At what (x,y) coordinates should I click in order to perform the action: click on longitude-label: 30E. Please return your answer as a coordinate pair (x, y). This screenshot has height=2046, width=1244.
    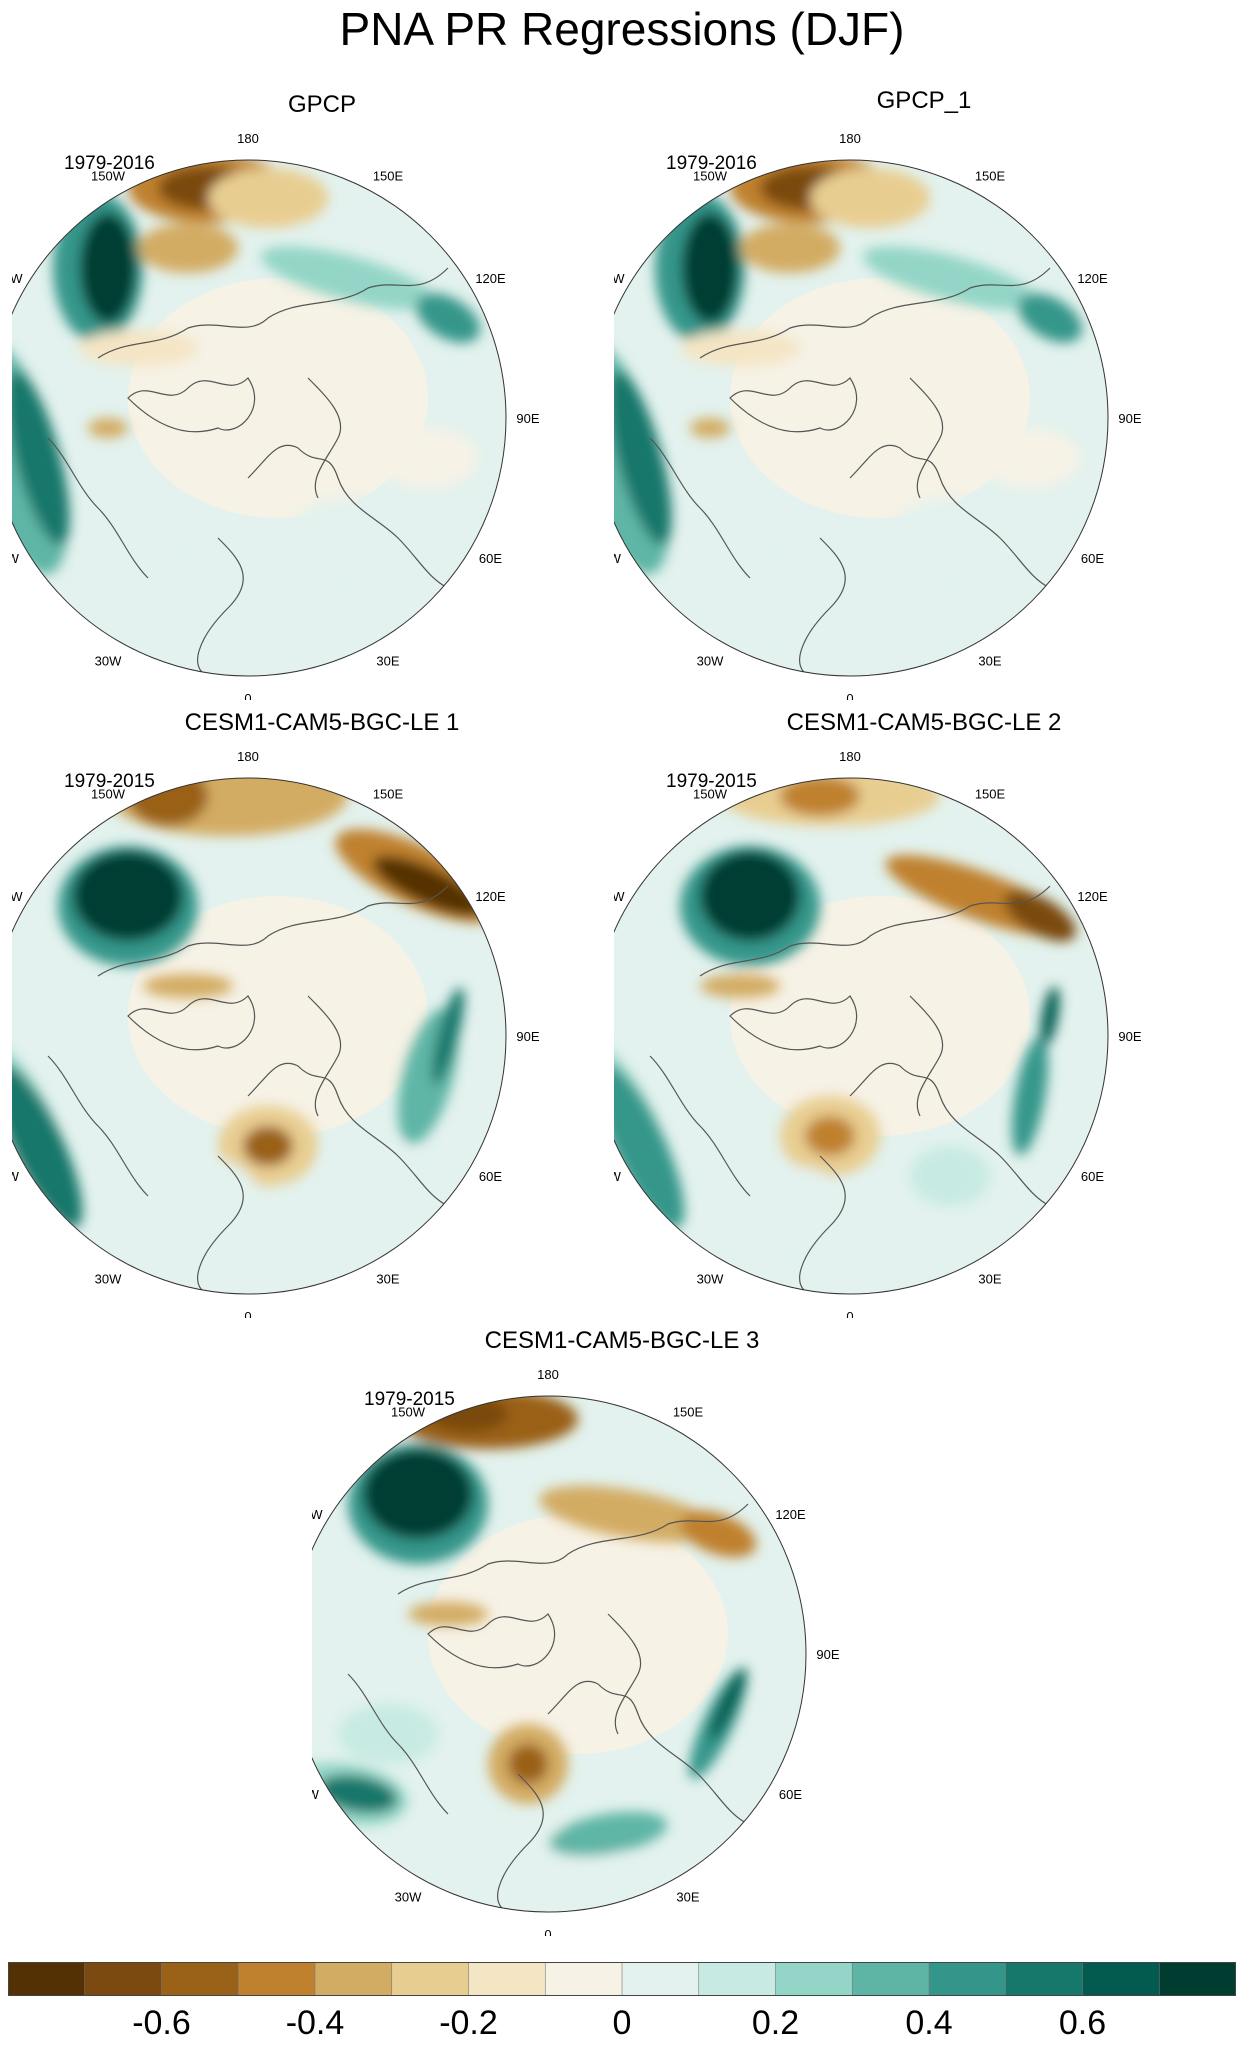
    Looking at the image, I should click on (989, 661).